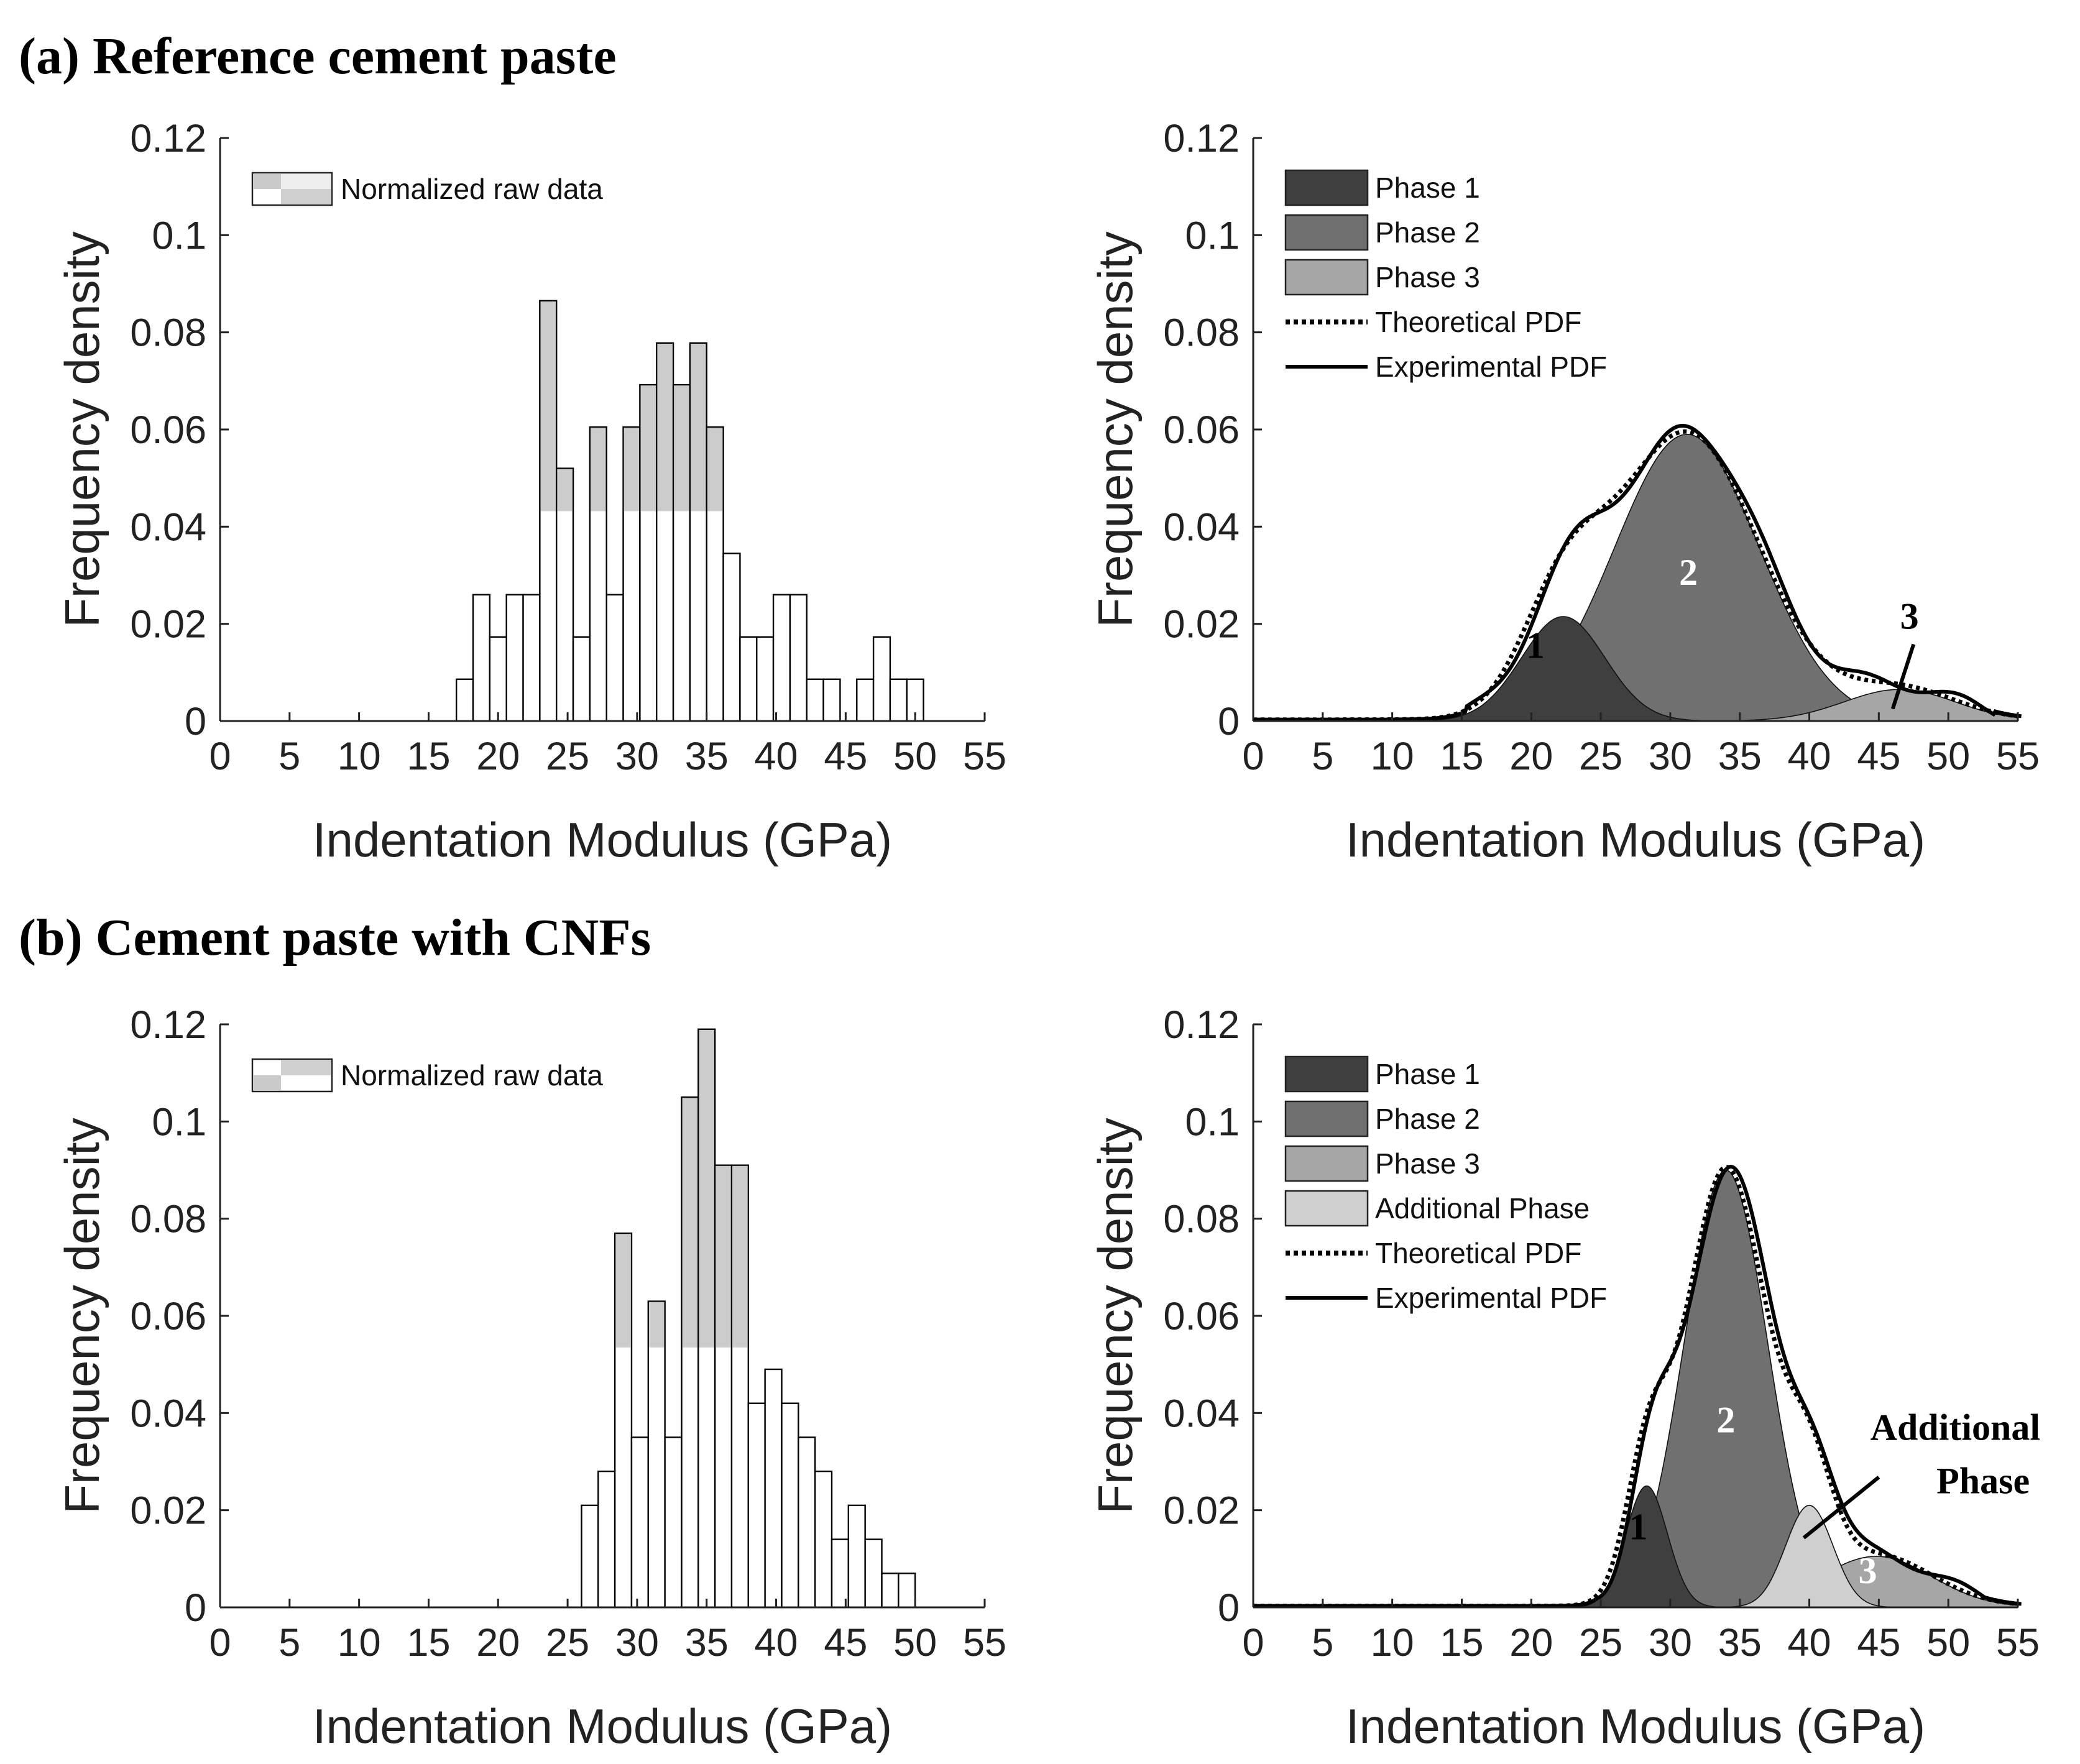 This screenshot has height=1764, width=2080. What do you see at coordinates (1688, 572) in the screenshot?
I see `phase-label: 2` at bounding box center [1688, 572].